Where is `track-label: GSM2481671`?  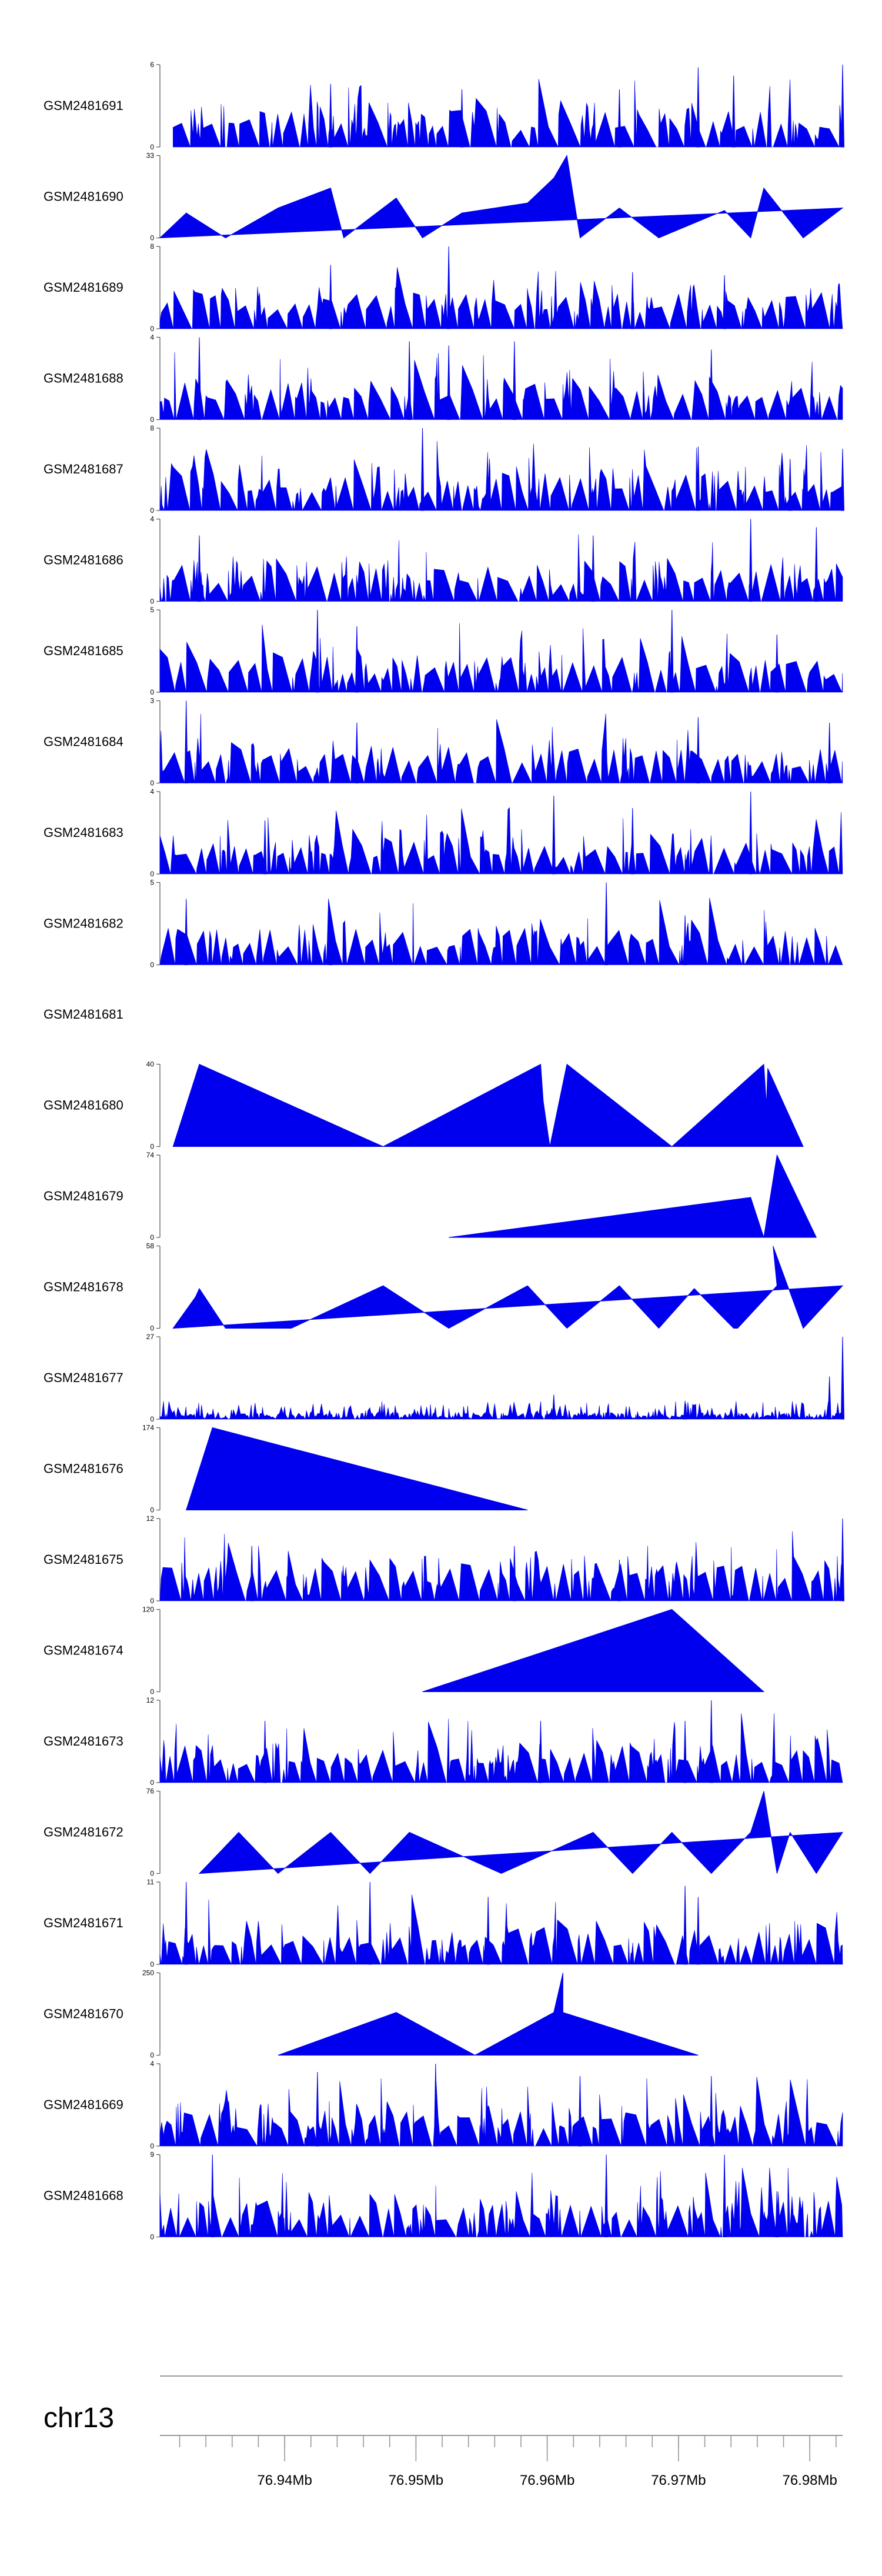
track-label: GSM2481671 is located at coordinates (83, 1923).